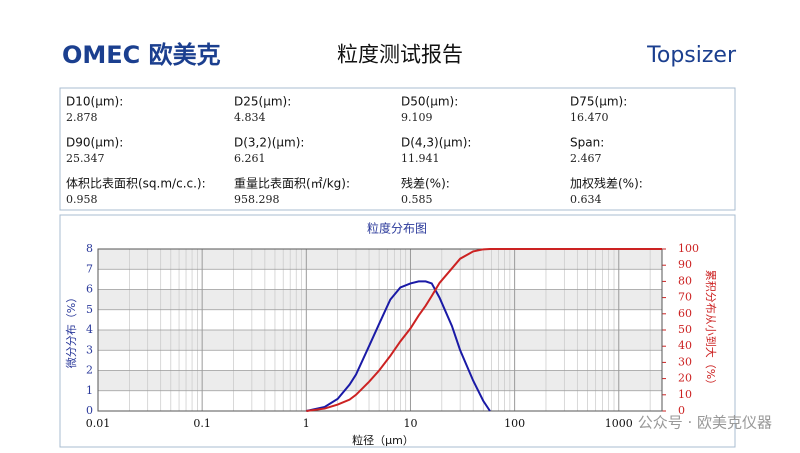 Image resolution: width=800 pixels, height=453 pixels. I want to click on watermark: 公众号 · 欧美克仪器, so click(705, 423).